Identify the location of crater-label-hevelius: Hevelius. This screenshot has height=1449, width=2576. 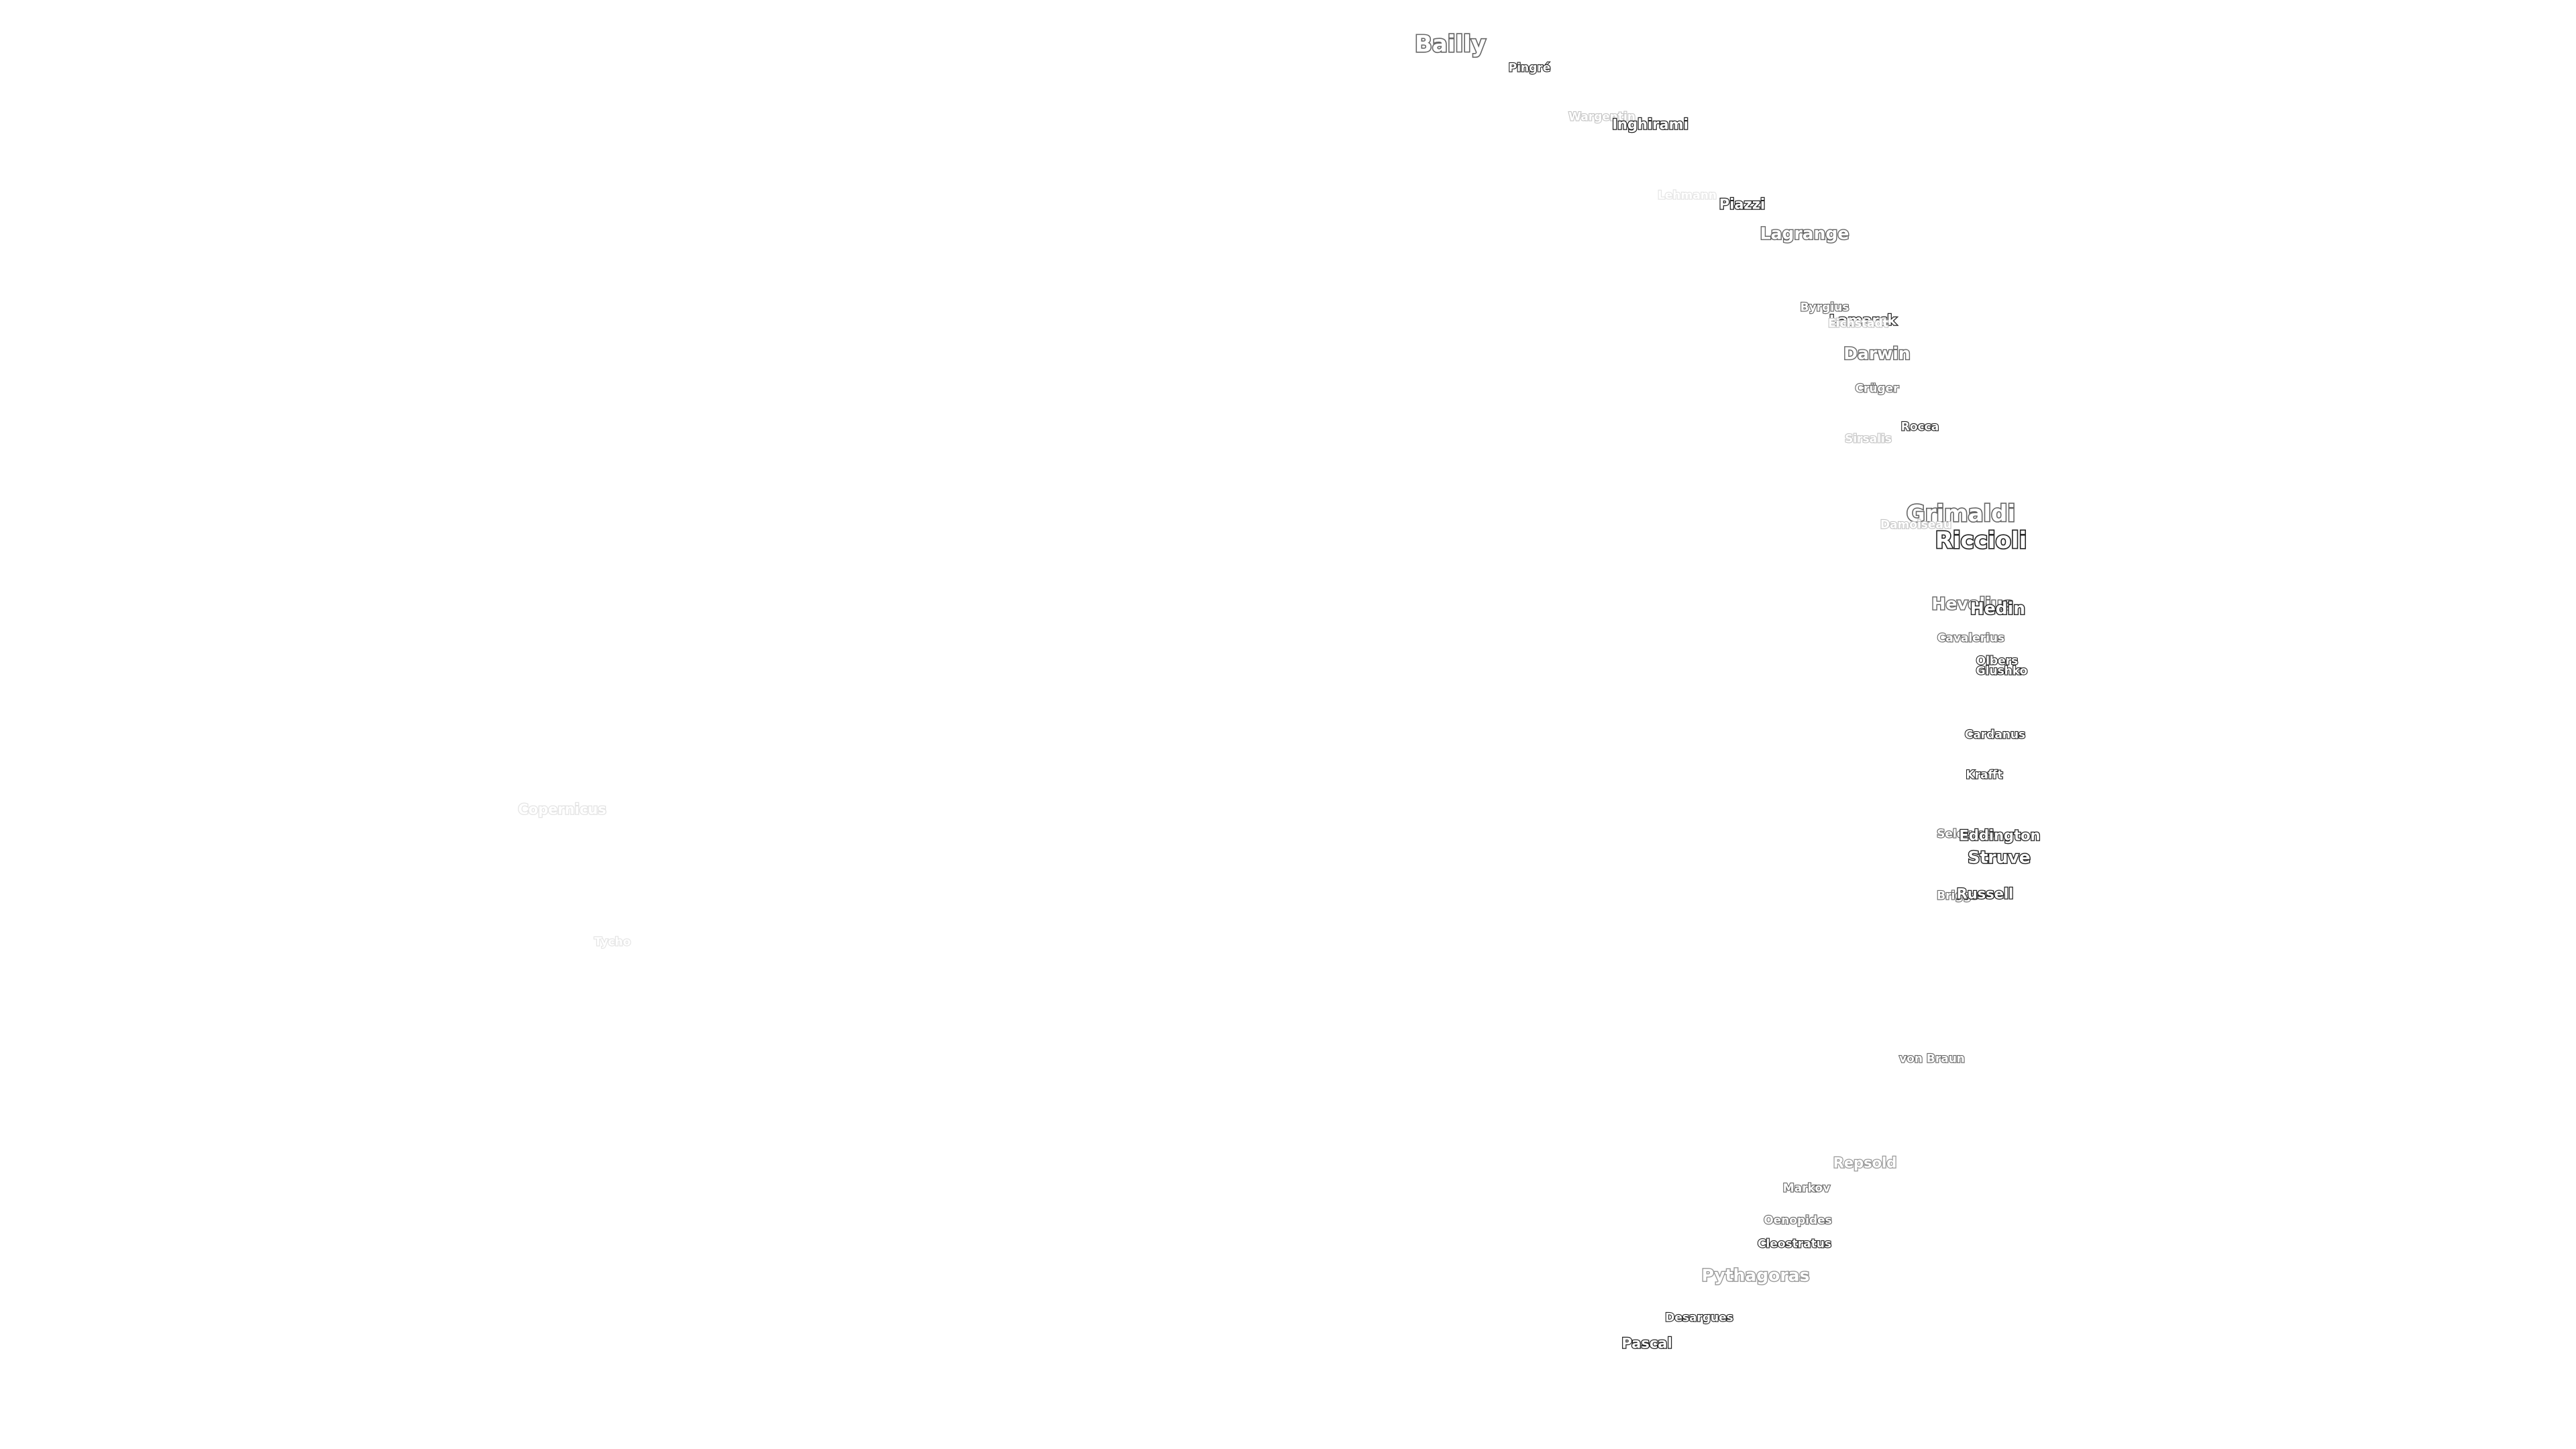
(1972, 604).